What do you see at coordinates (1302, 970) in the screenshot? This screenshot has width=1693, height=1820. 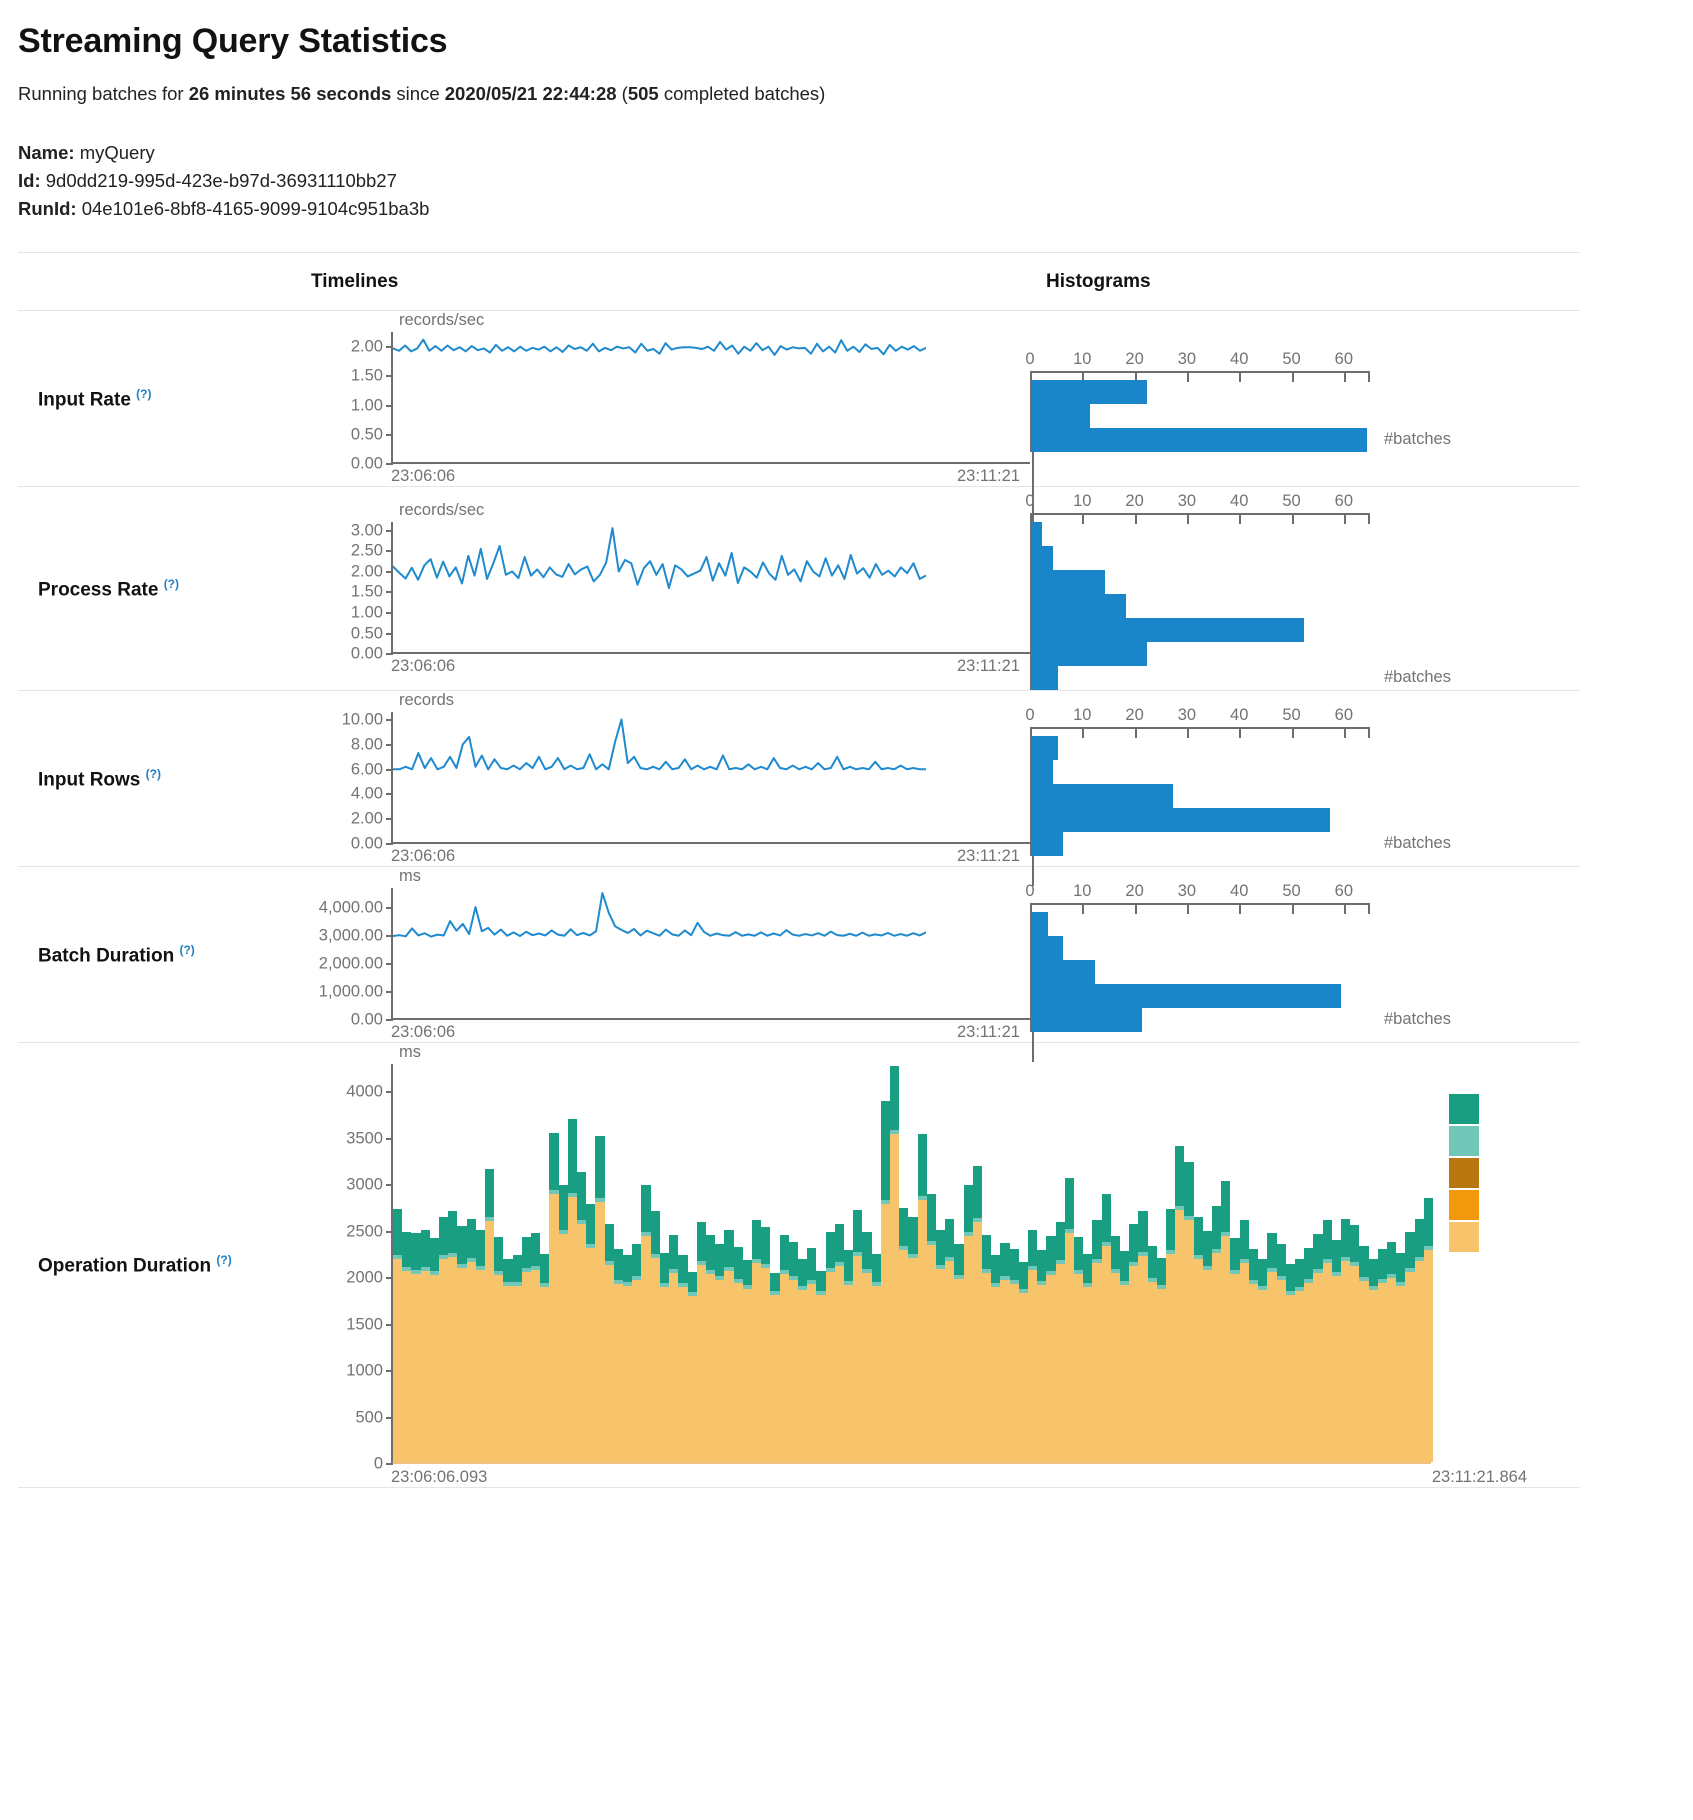 I see `histogram-chart: 0 10 20 30 40 50 60 #batches` at bounding box center [1302, 970].